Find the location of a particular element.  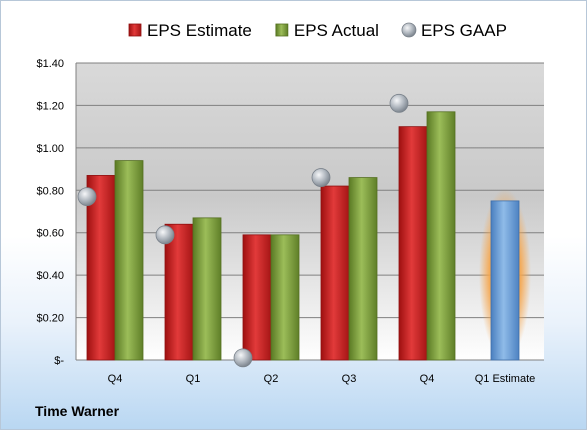

y-tick-label: $1.20 is located at coordinates (50, 106).